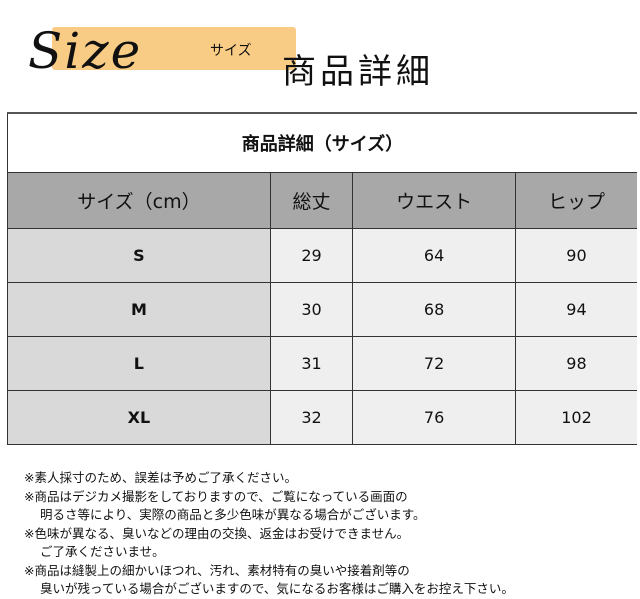  I want to click on header-row: サイズ（cm） 総丈 ウエスト ヒップ, so click(322, 200).